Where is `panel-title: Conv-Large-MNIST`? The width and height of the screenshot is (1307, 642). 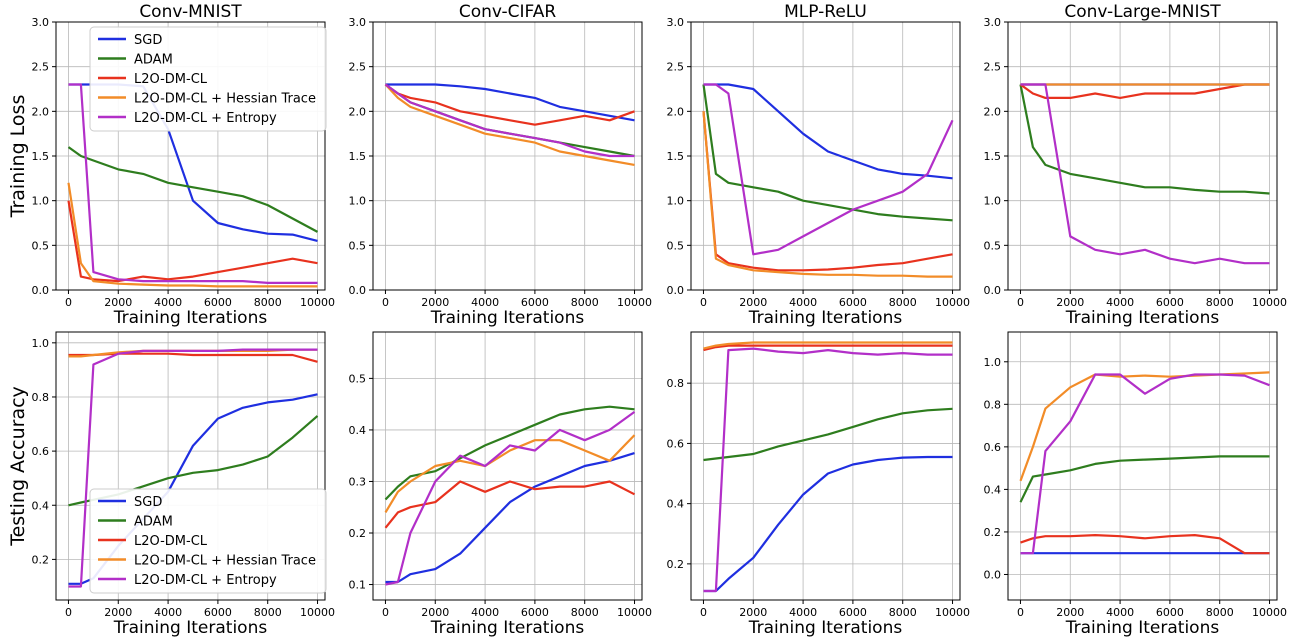 panel-title: Conv-Large-MNIST is located at coordinates (1142, 12).